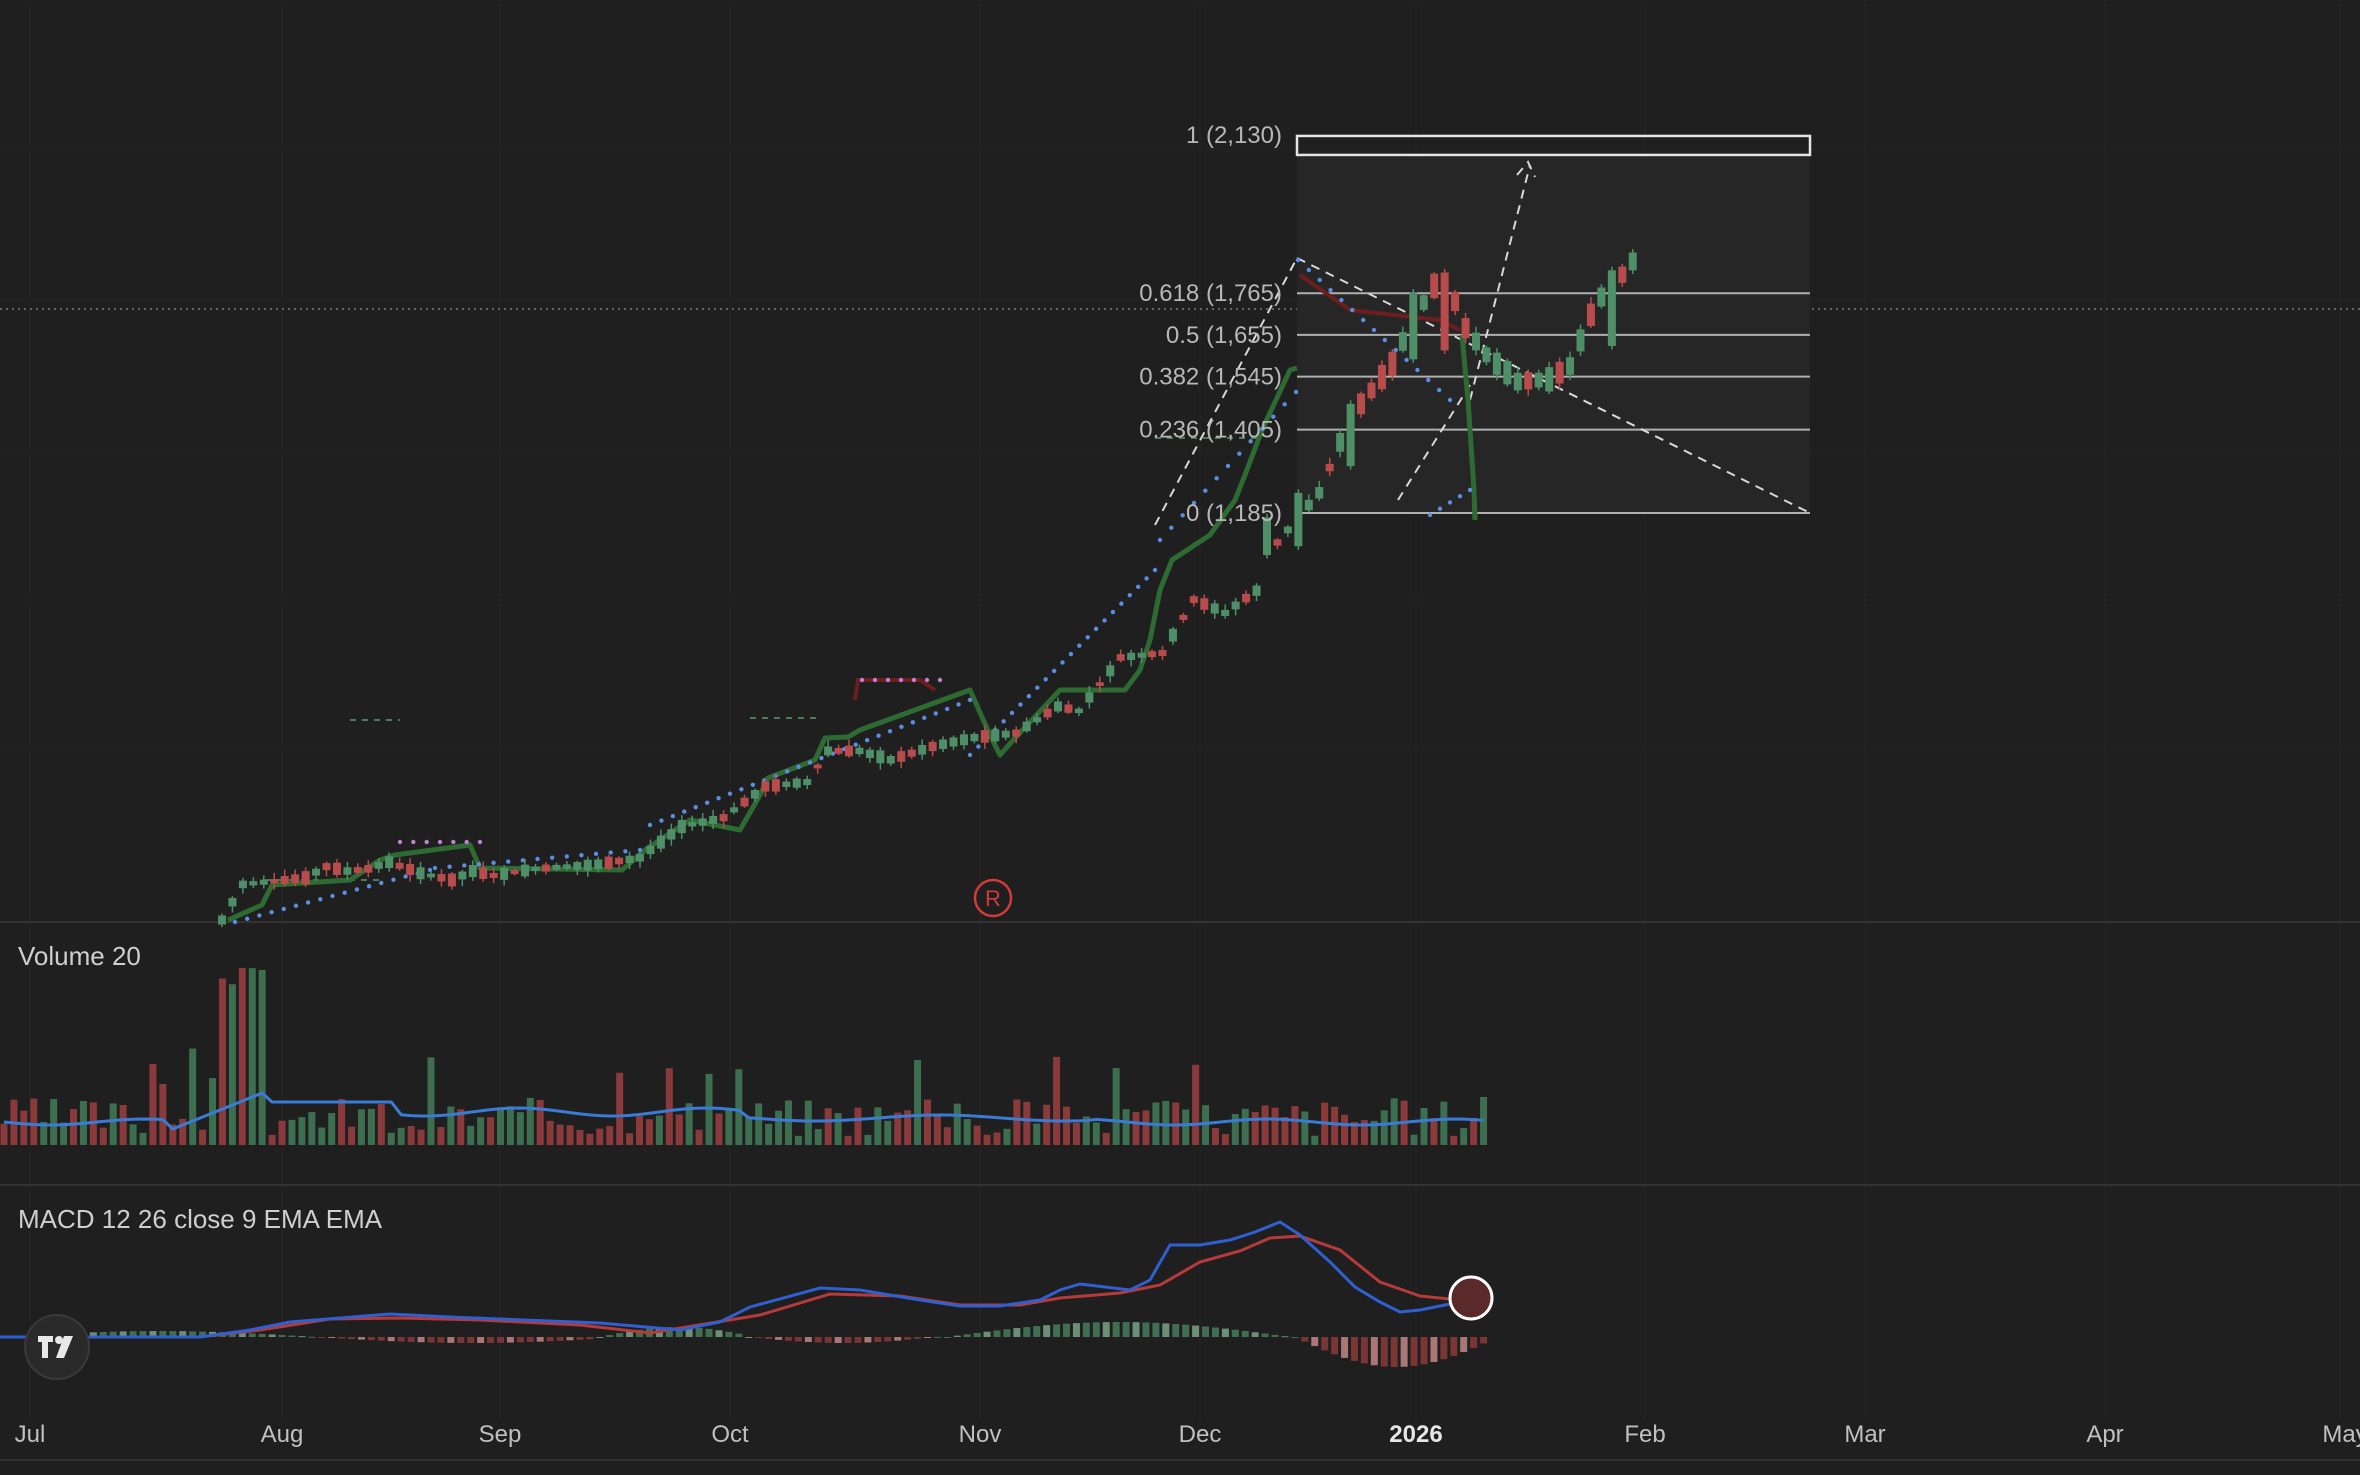 Image resolution: width=2360 pixels, height=1475 pixels. I want to click on logo-circle, so click(57, 1347).